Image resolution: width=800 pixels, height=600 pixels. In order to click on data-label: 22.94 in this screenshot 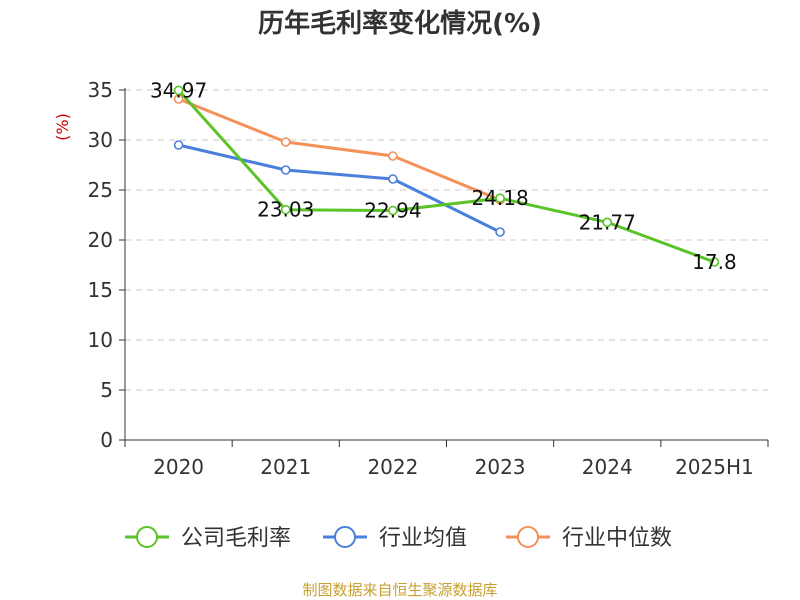, I will do `click(392, 211)`.